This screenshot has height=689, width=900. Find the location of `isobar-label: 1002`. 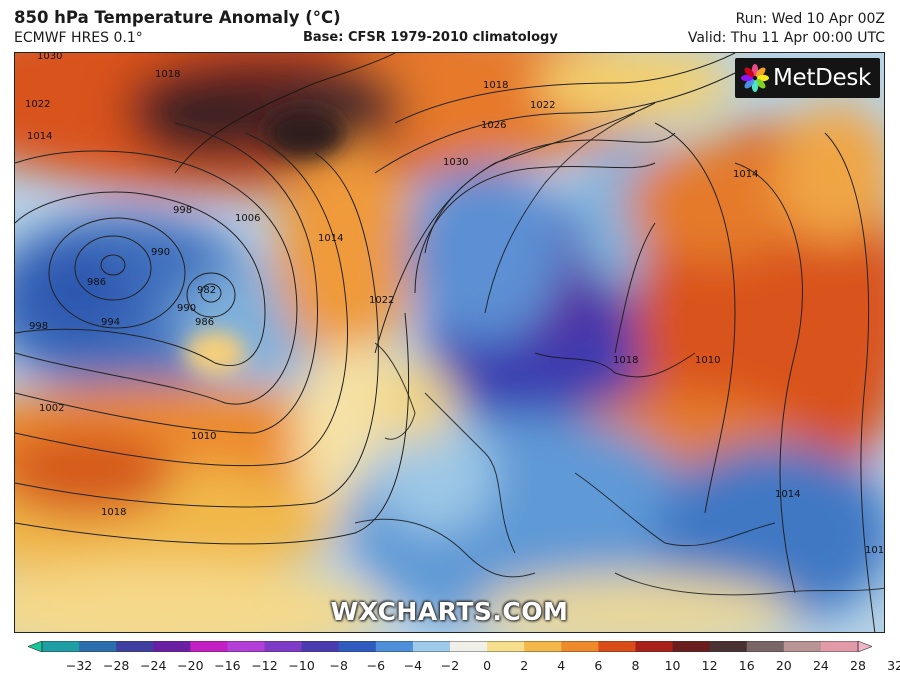

isobar-label: 1002 is located at coordinates (51, 408).